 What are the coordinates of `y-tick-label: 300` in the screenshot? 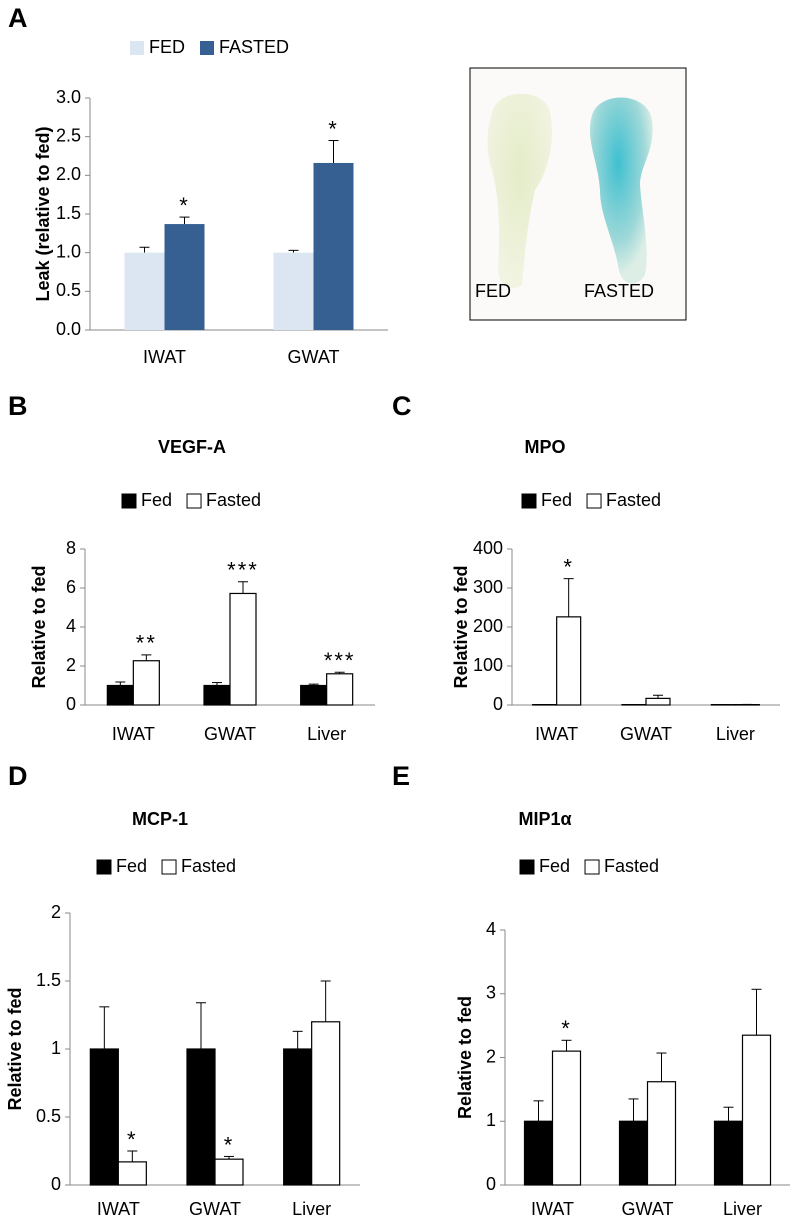 It's located at (488, 587).